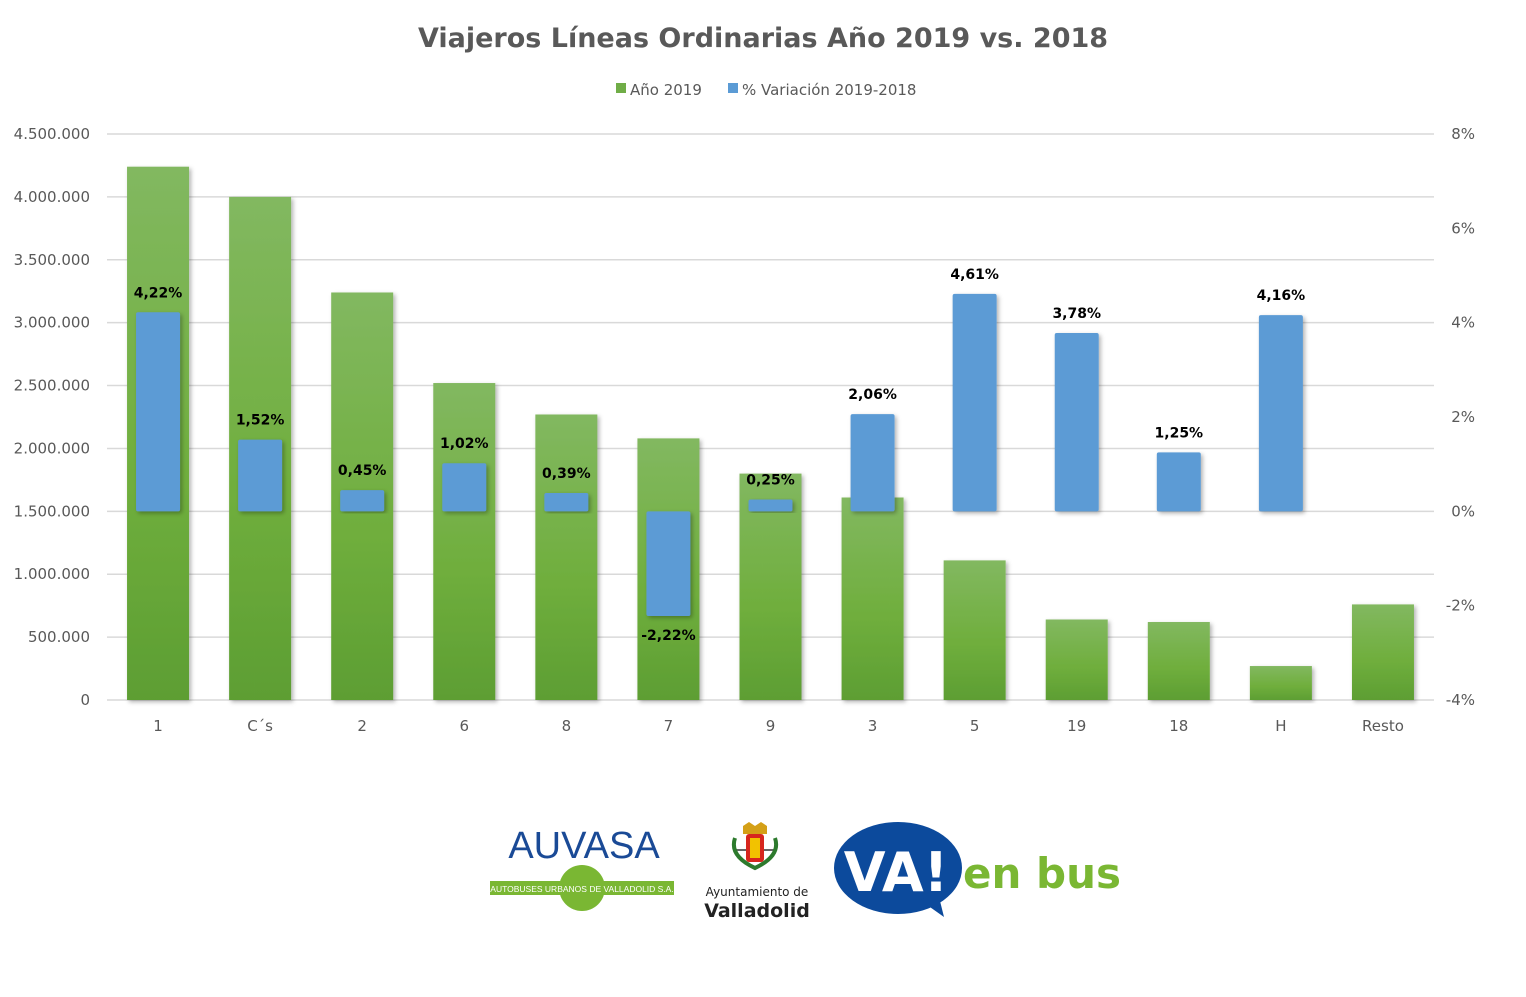 The height and width of the screenshot is (997, 1526). What do you see at coordinates (757, 911) in the screenshot?
I see `valladolid-text: Valladolid` at bounding box center [757, 911].